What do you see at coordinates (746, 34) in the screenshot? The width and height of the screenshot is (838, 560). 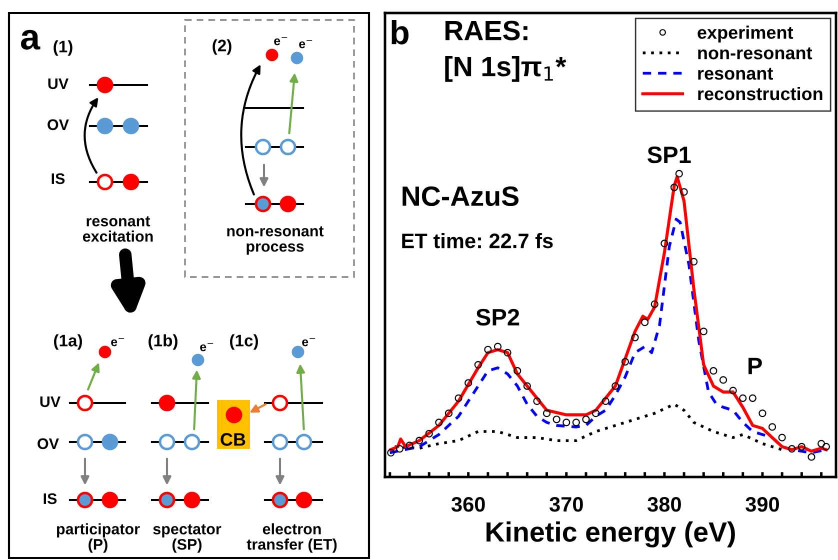 I see `legend-label: experiment` at bounding box center [746, 34].